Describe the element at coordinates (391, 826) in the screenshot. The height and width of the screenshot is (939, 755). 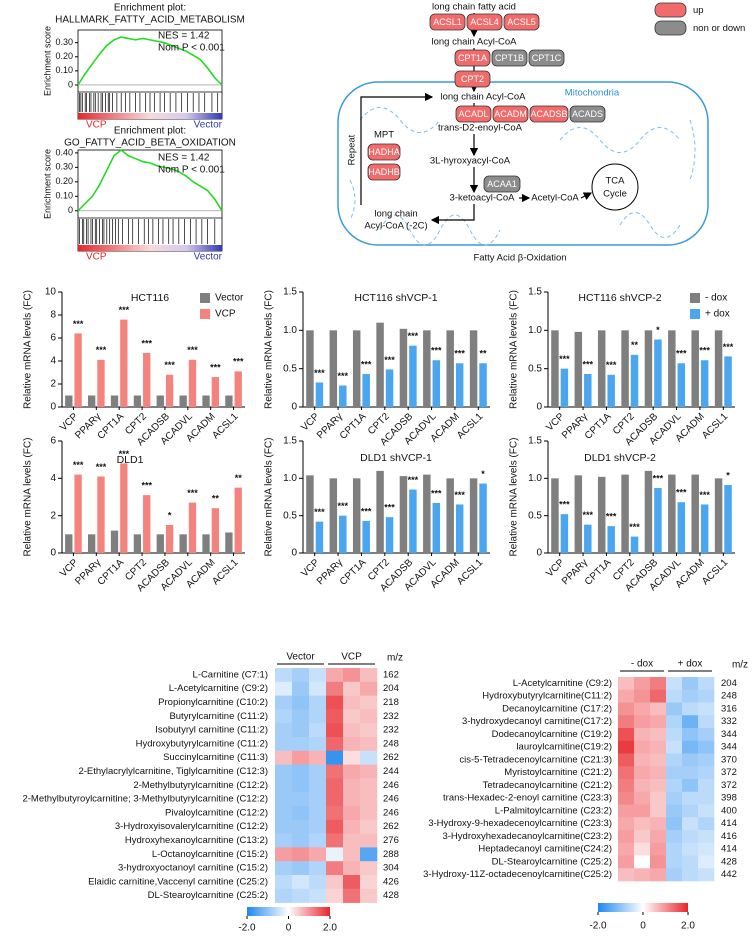
I see `mz-value: 262` at that location.